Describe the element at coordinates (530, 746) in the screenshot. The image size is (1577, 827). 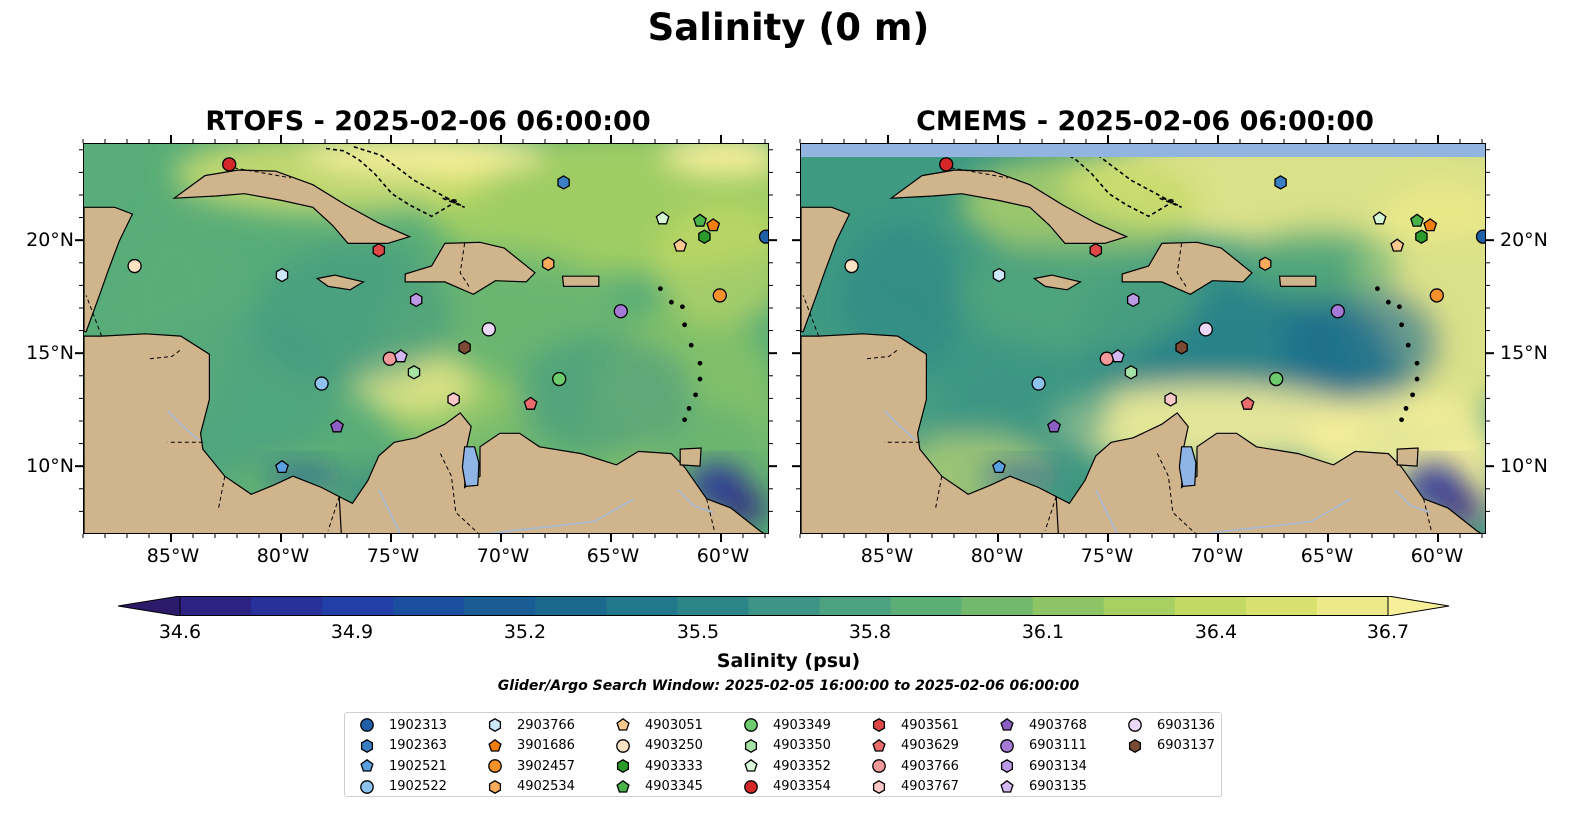
I see `legend-item: 3901686` at that location.